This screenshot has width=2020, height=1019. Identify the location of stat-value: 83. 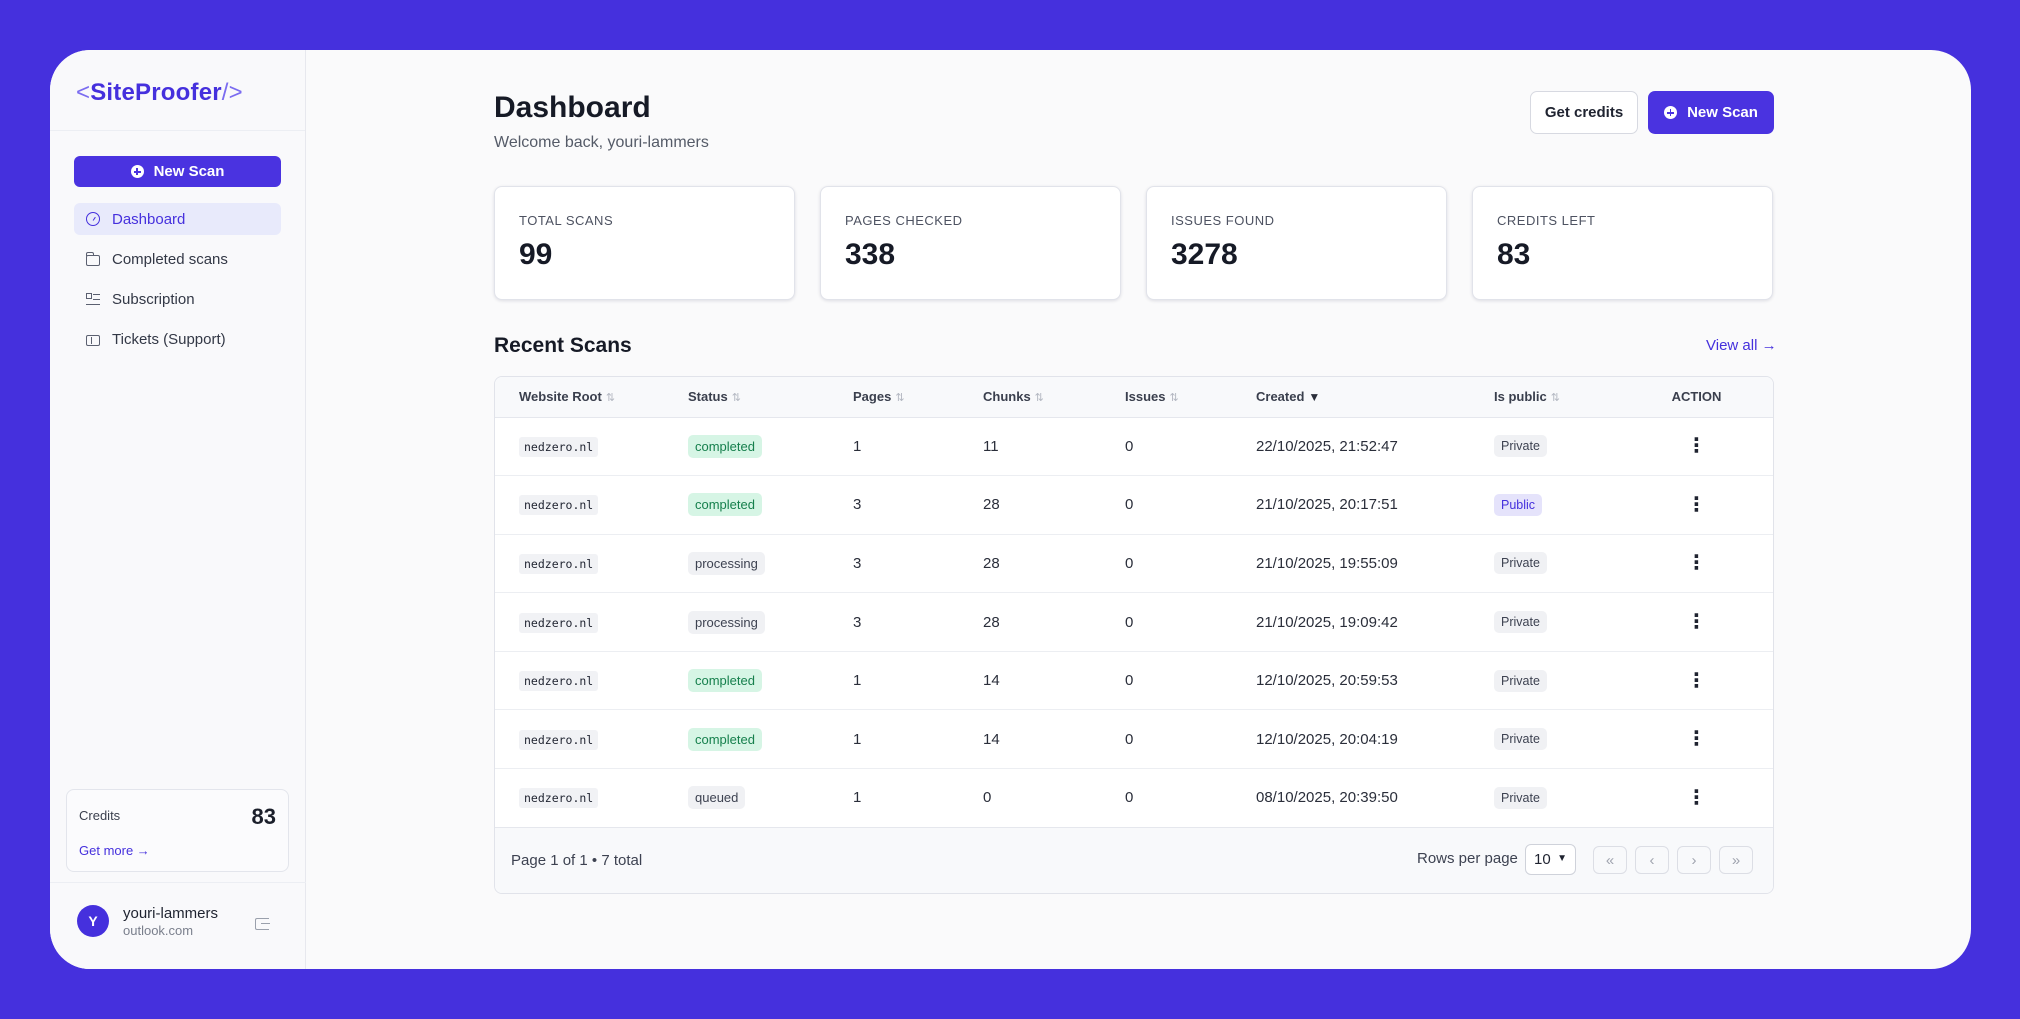
(1514, 254).